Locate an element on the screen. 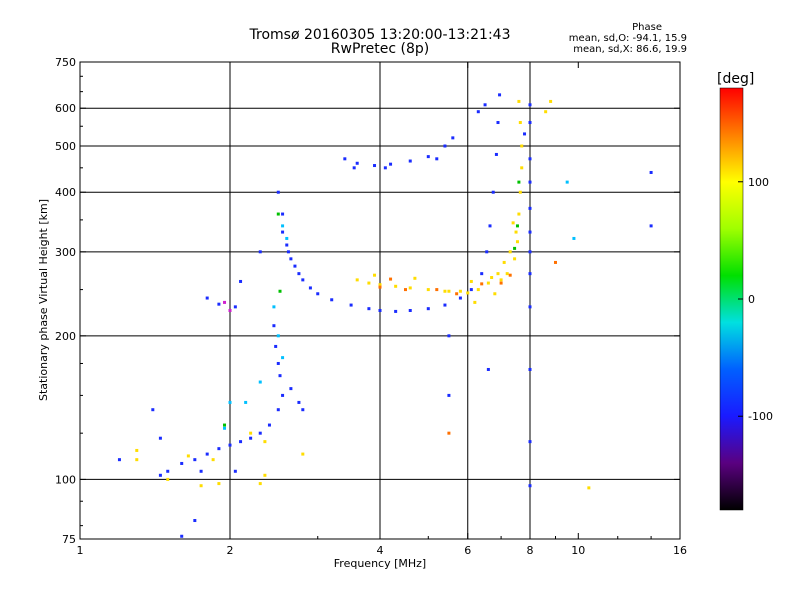 The image size is (800, 600). phase-stat-x: mean, sd,X: 86.6, 19.9 is located at coordinates (630, 49).